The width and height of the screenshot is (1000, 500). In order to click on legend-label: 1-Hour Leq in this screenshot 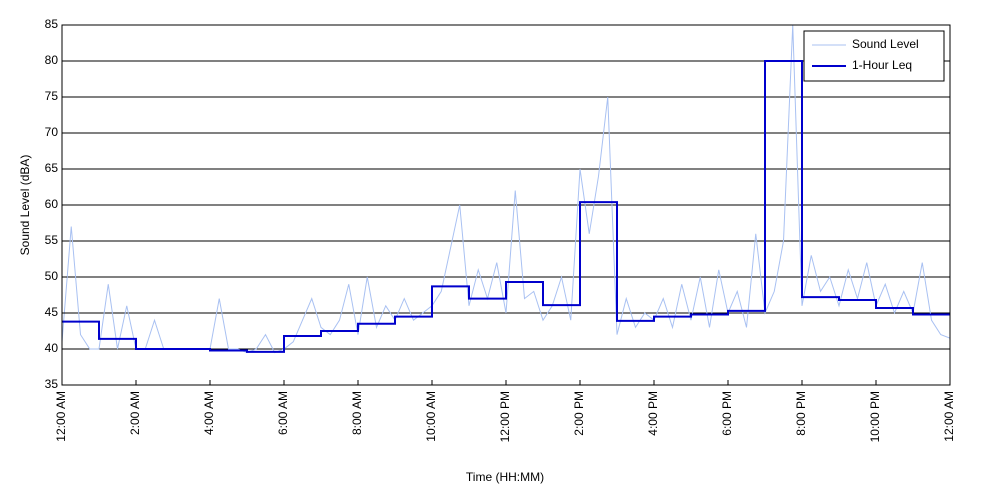, I will do `click(882, 65)`.